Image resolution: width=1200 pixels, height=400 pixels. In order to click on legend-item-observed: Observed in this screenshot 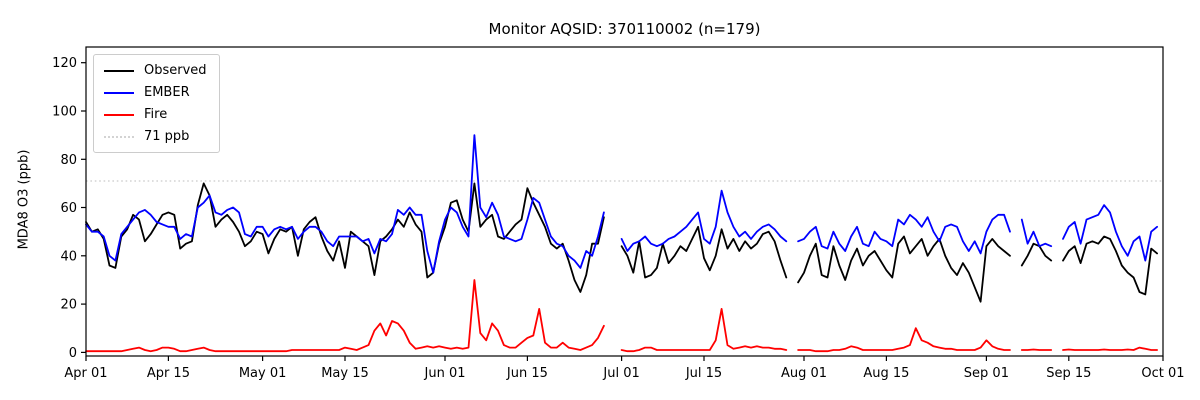, I will do `click(155, 70)`.